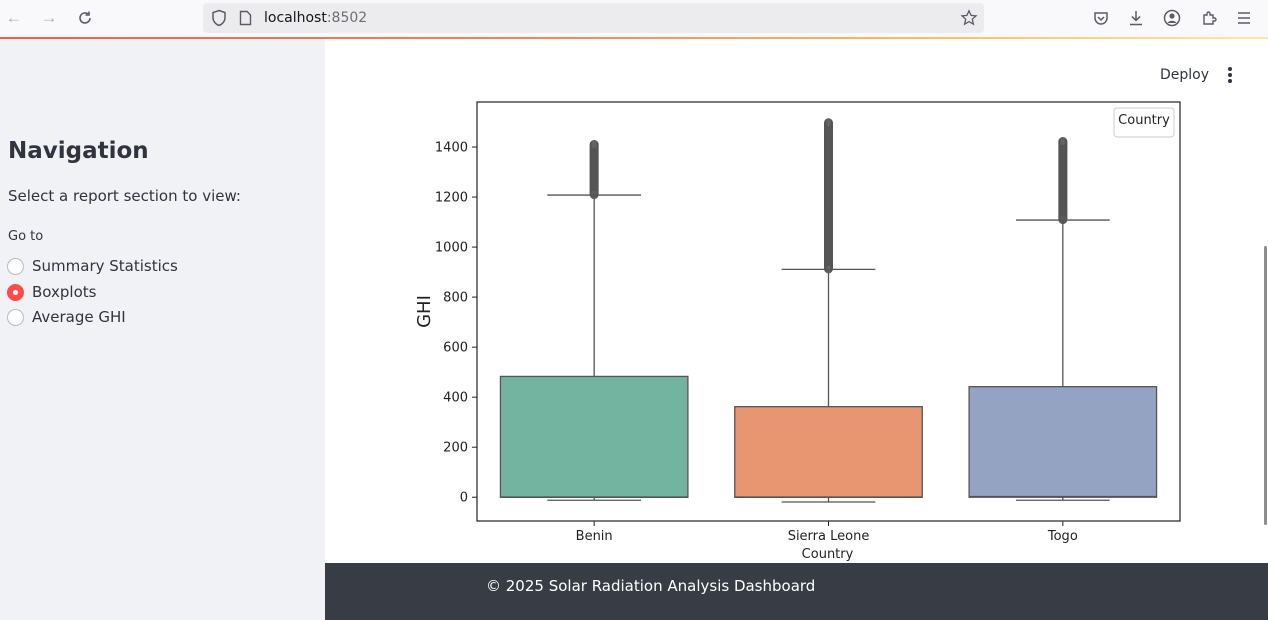  I want to click on radio-label: Average GHI, so click(79, 317).